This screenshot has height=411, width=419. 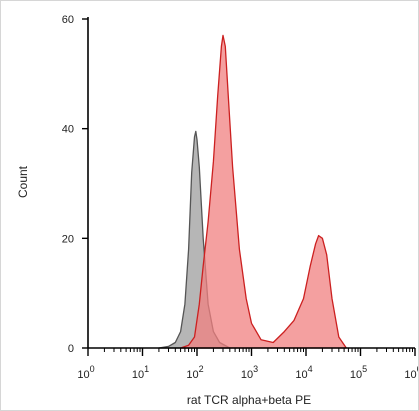 What do you see at coordinates (68, 239) in the screenshot?
I see `y-tick-label: 20` at bounding box center [68, 239].